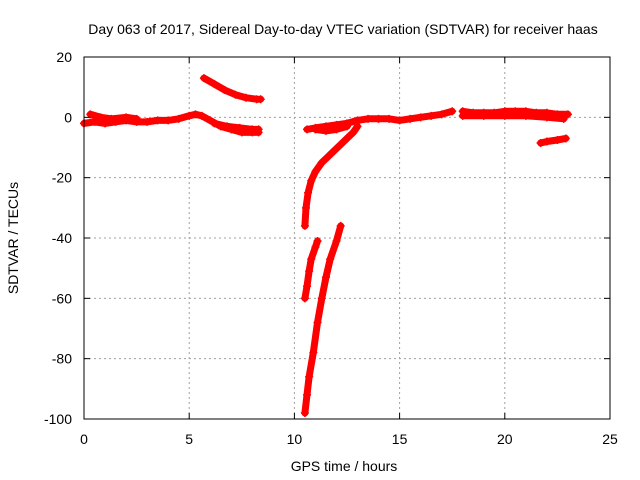  I want to click on y-tick-label: -20, so click(62, 178).